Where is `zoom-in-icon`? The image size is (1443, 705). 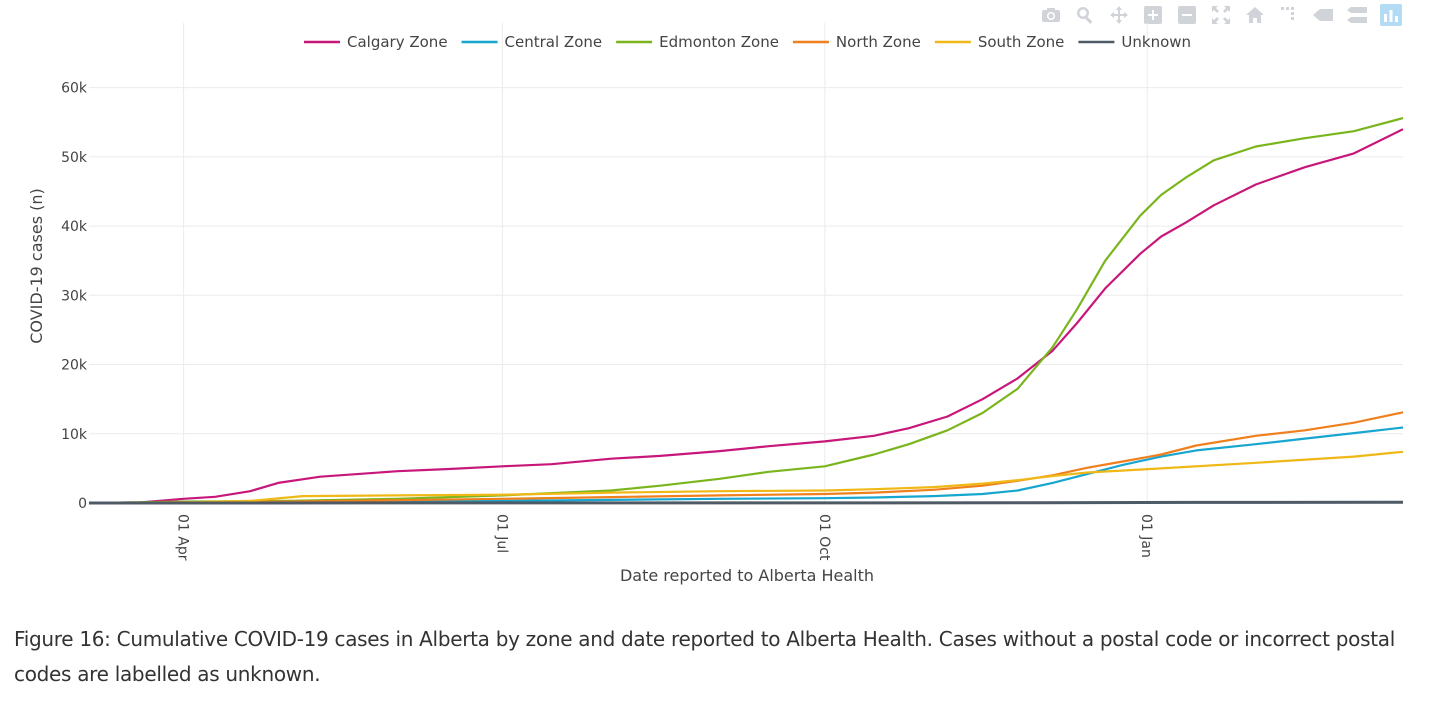 zoom-in-icon is located at coordinates (1153, 15).